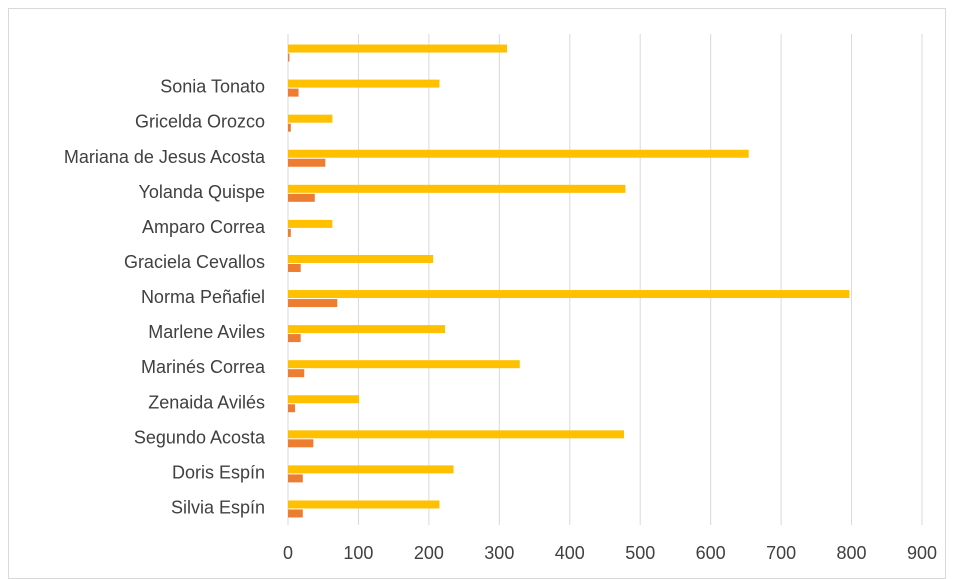 This screenshot has width=954, height=579. Describe the element at coordinates (204, 227) in the screenshot. I see `category-label: Amparo Correa` at that location.